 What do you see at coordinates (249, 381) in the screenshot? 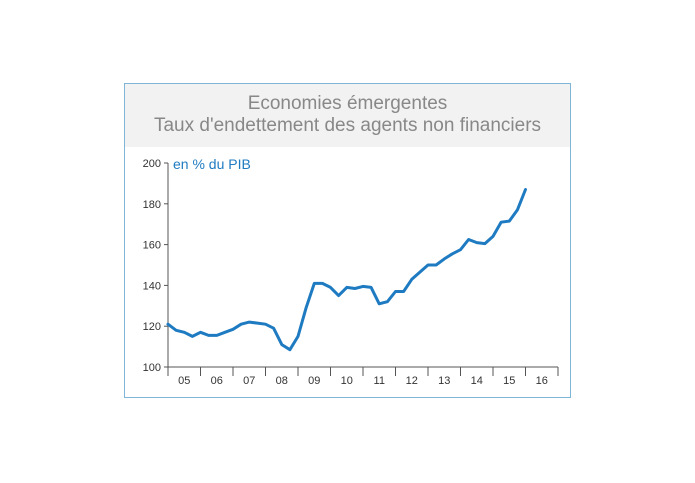
I see `x-tick-label: 07` at bounding box center [249, 381].